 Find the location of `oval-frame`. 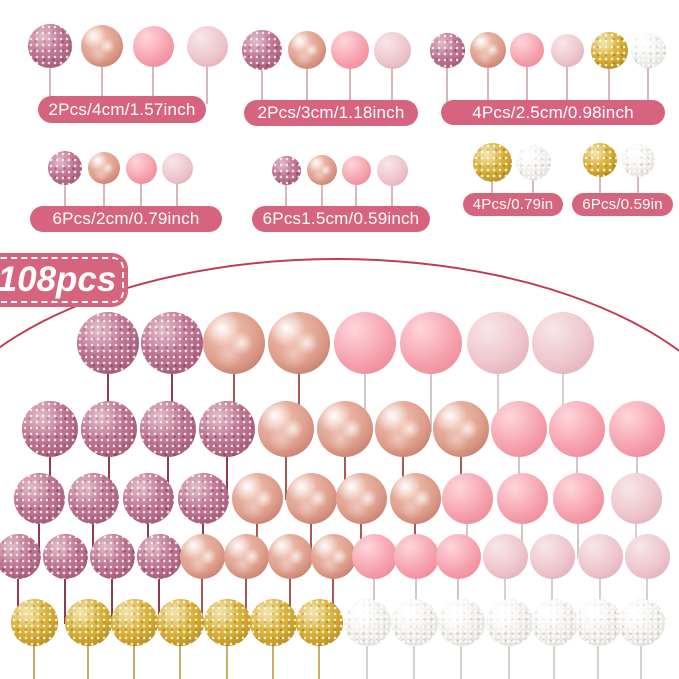

oval-frame is located at coordinates (339, 305).